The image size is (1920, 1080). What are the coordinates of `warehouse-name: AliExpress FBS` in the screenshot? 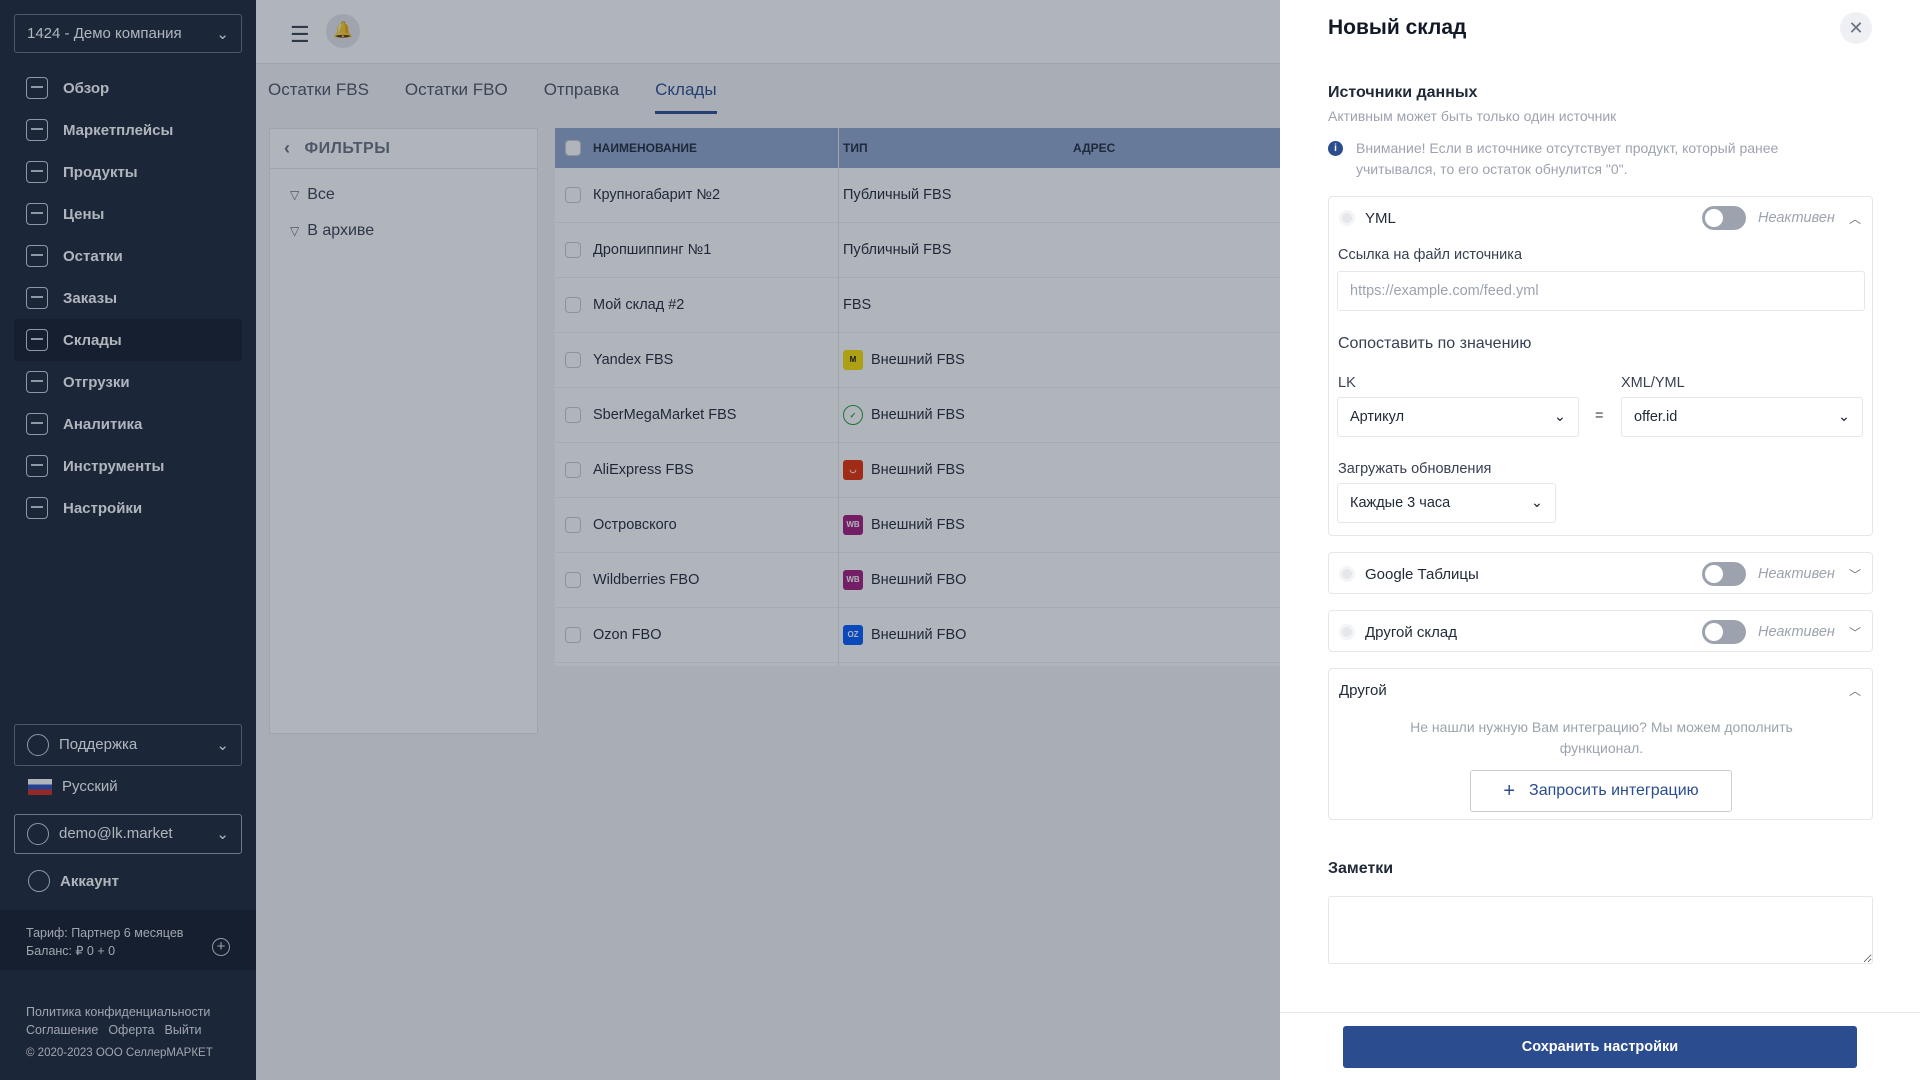 It's located at (643, 470).